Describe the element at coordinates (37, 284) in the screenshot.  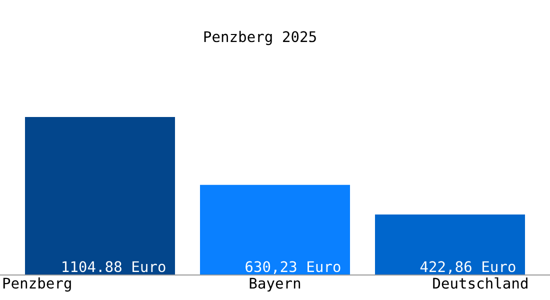
I see `x-tick-label: Penzberg` at that location.